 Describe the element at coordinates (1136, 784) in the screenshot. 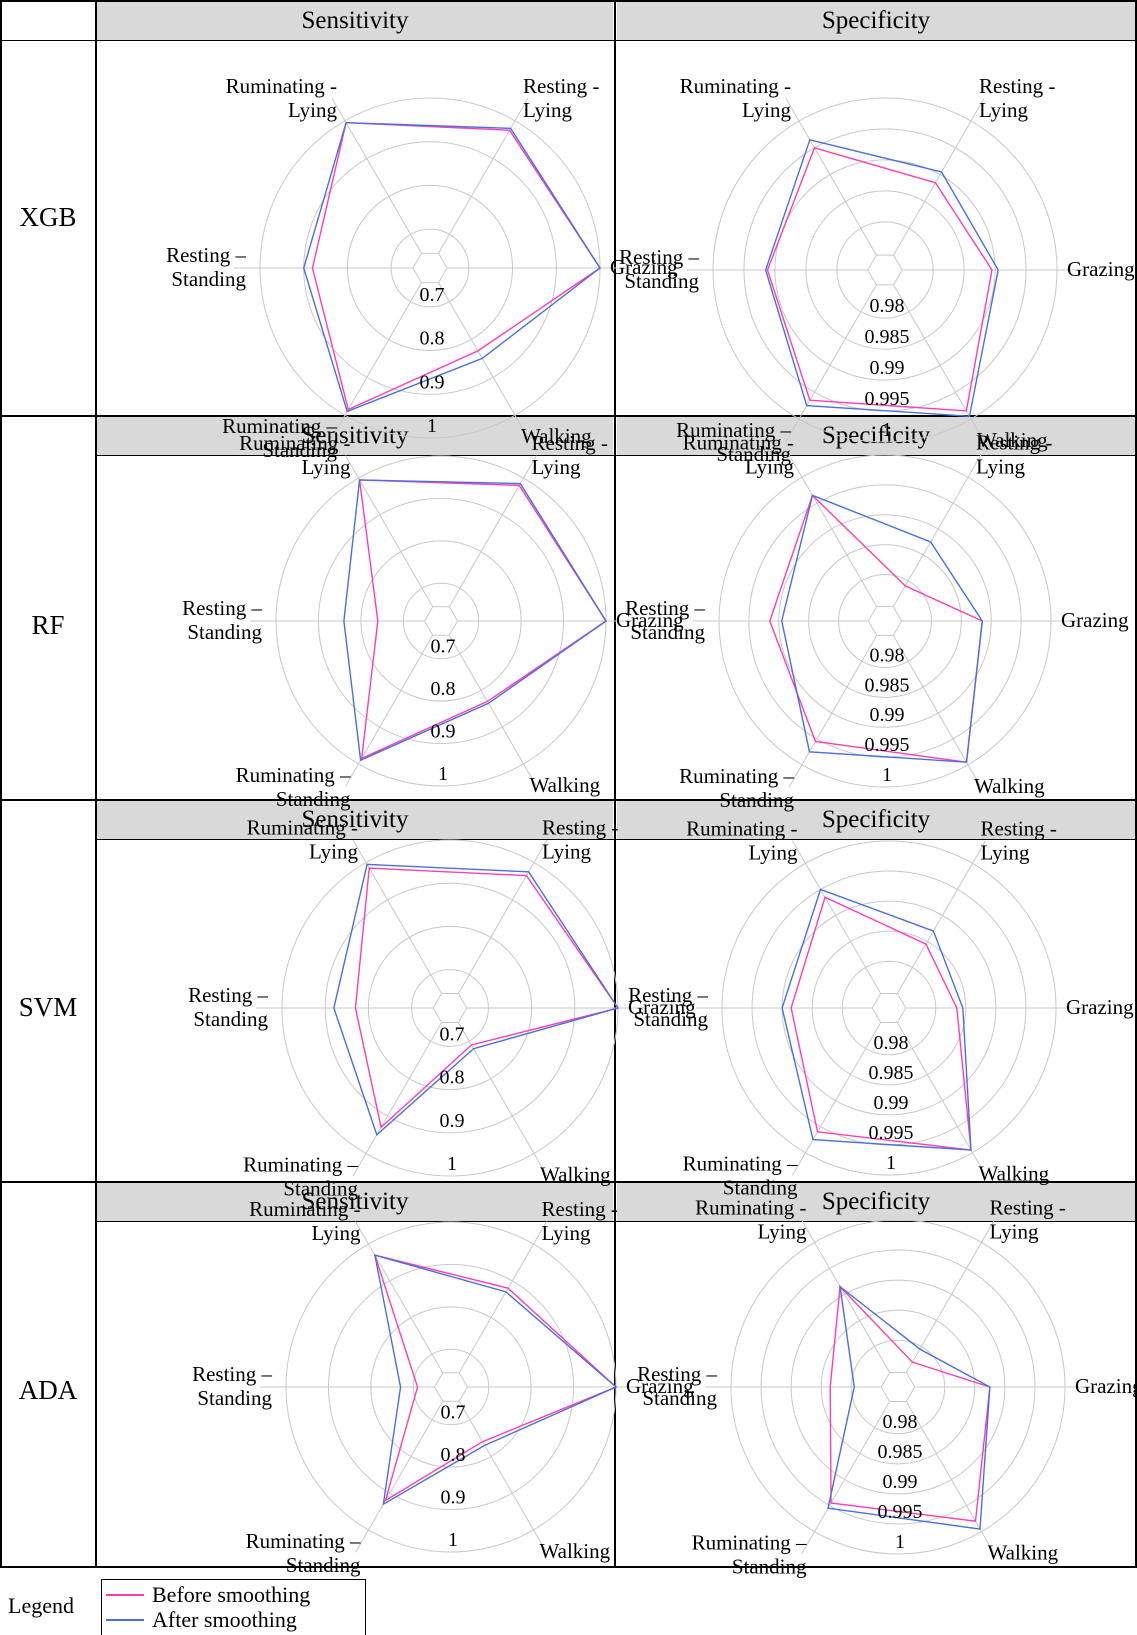

I see `table-border-right` at that location.